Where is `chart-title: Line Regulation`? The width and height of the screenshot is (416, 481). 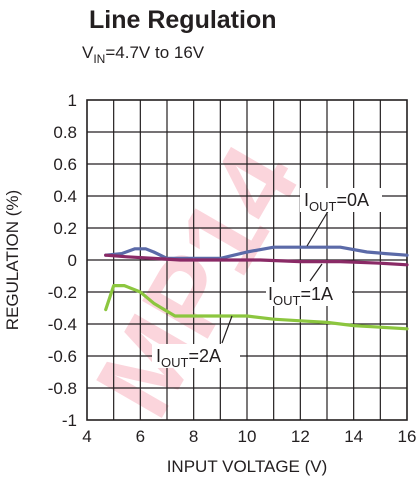
chart-title: Line Regulation is located at coordinates (183, 20).